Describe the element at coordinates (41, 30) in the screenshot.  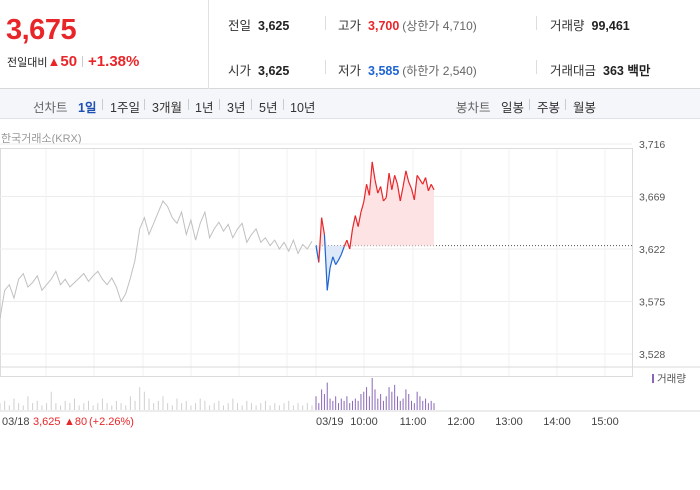
I see `current-price: 3,675` at that location.